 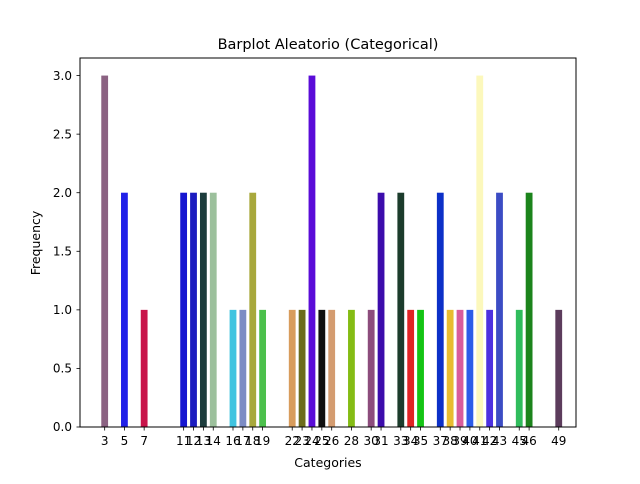 What do you see at coordinates (262, 441) in the screenshot?
I see `x-tick-label: 19` at bounding box center [262, 441].